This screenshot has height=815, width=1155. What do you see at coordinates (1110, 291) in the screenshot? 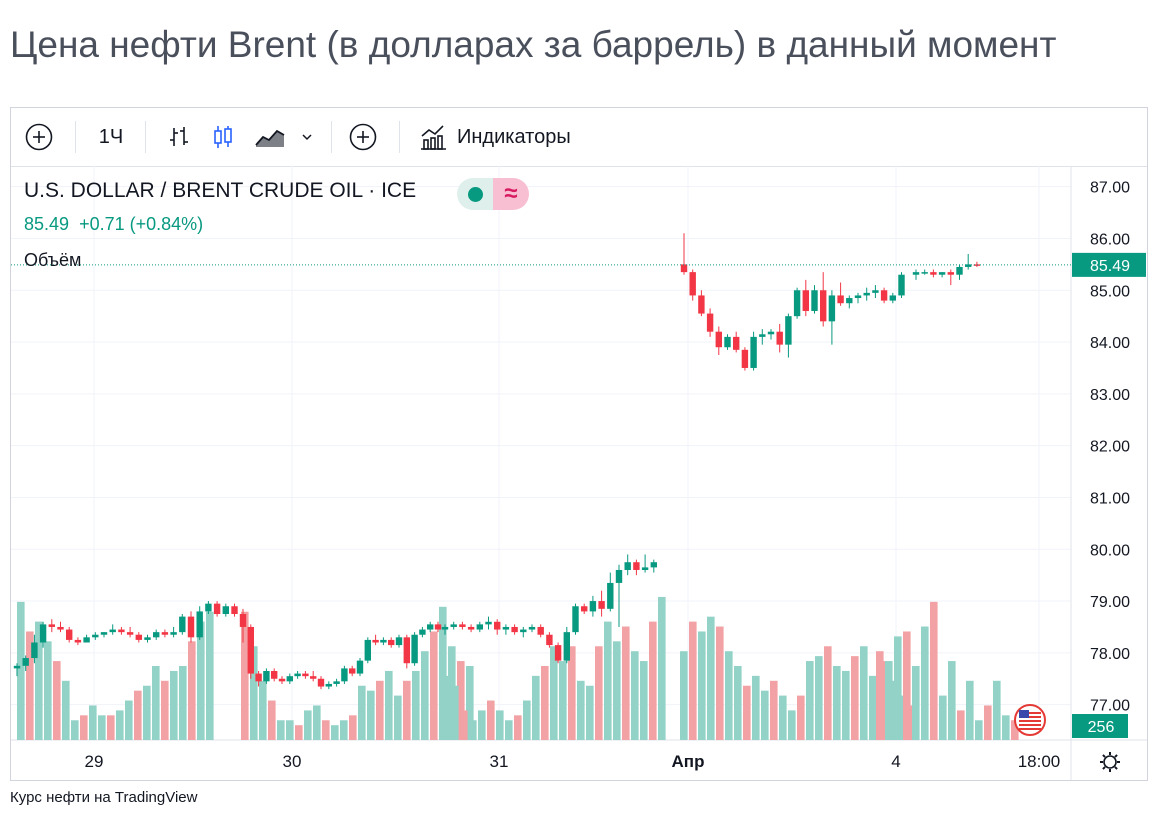
I see `price-tick-label: 85.00` at bounding box center [1110, 291].